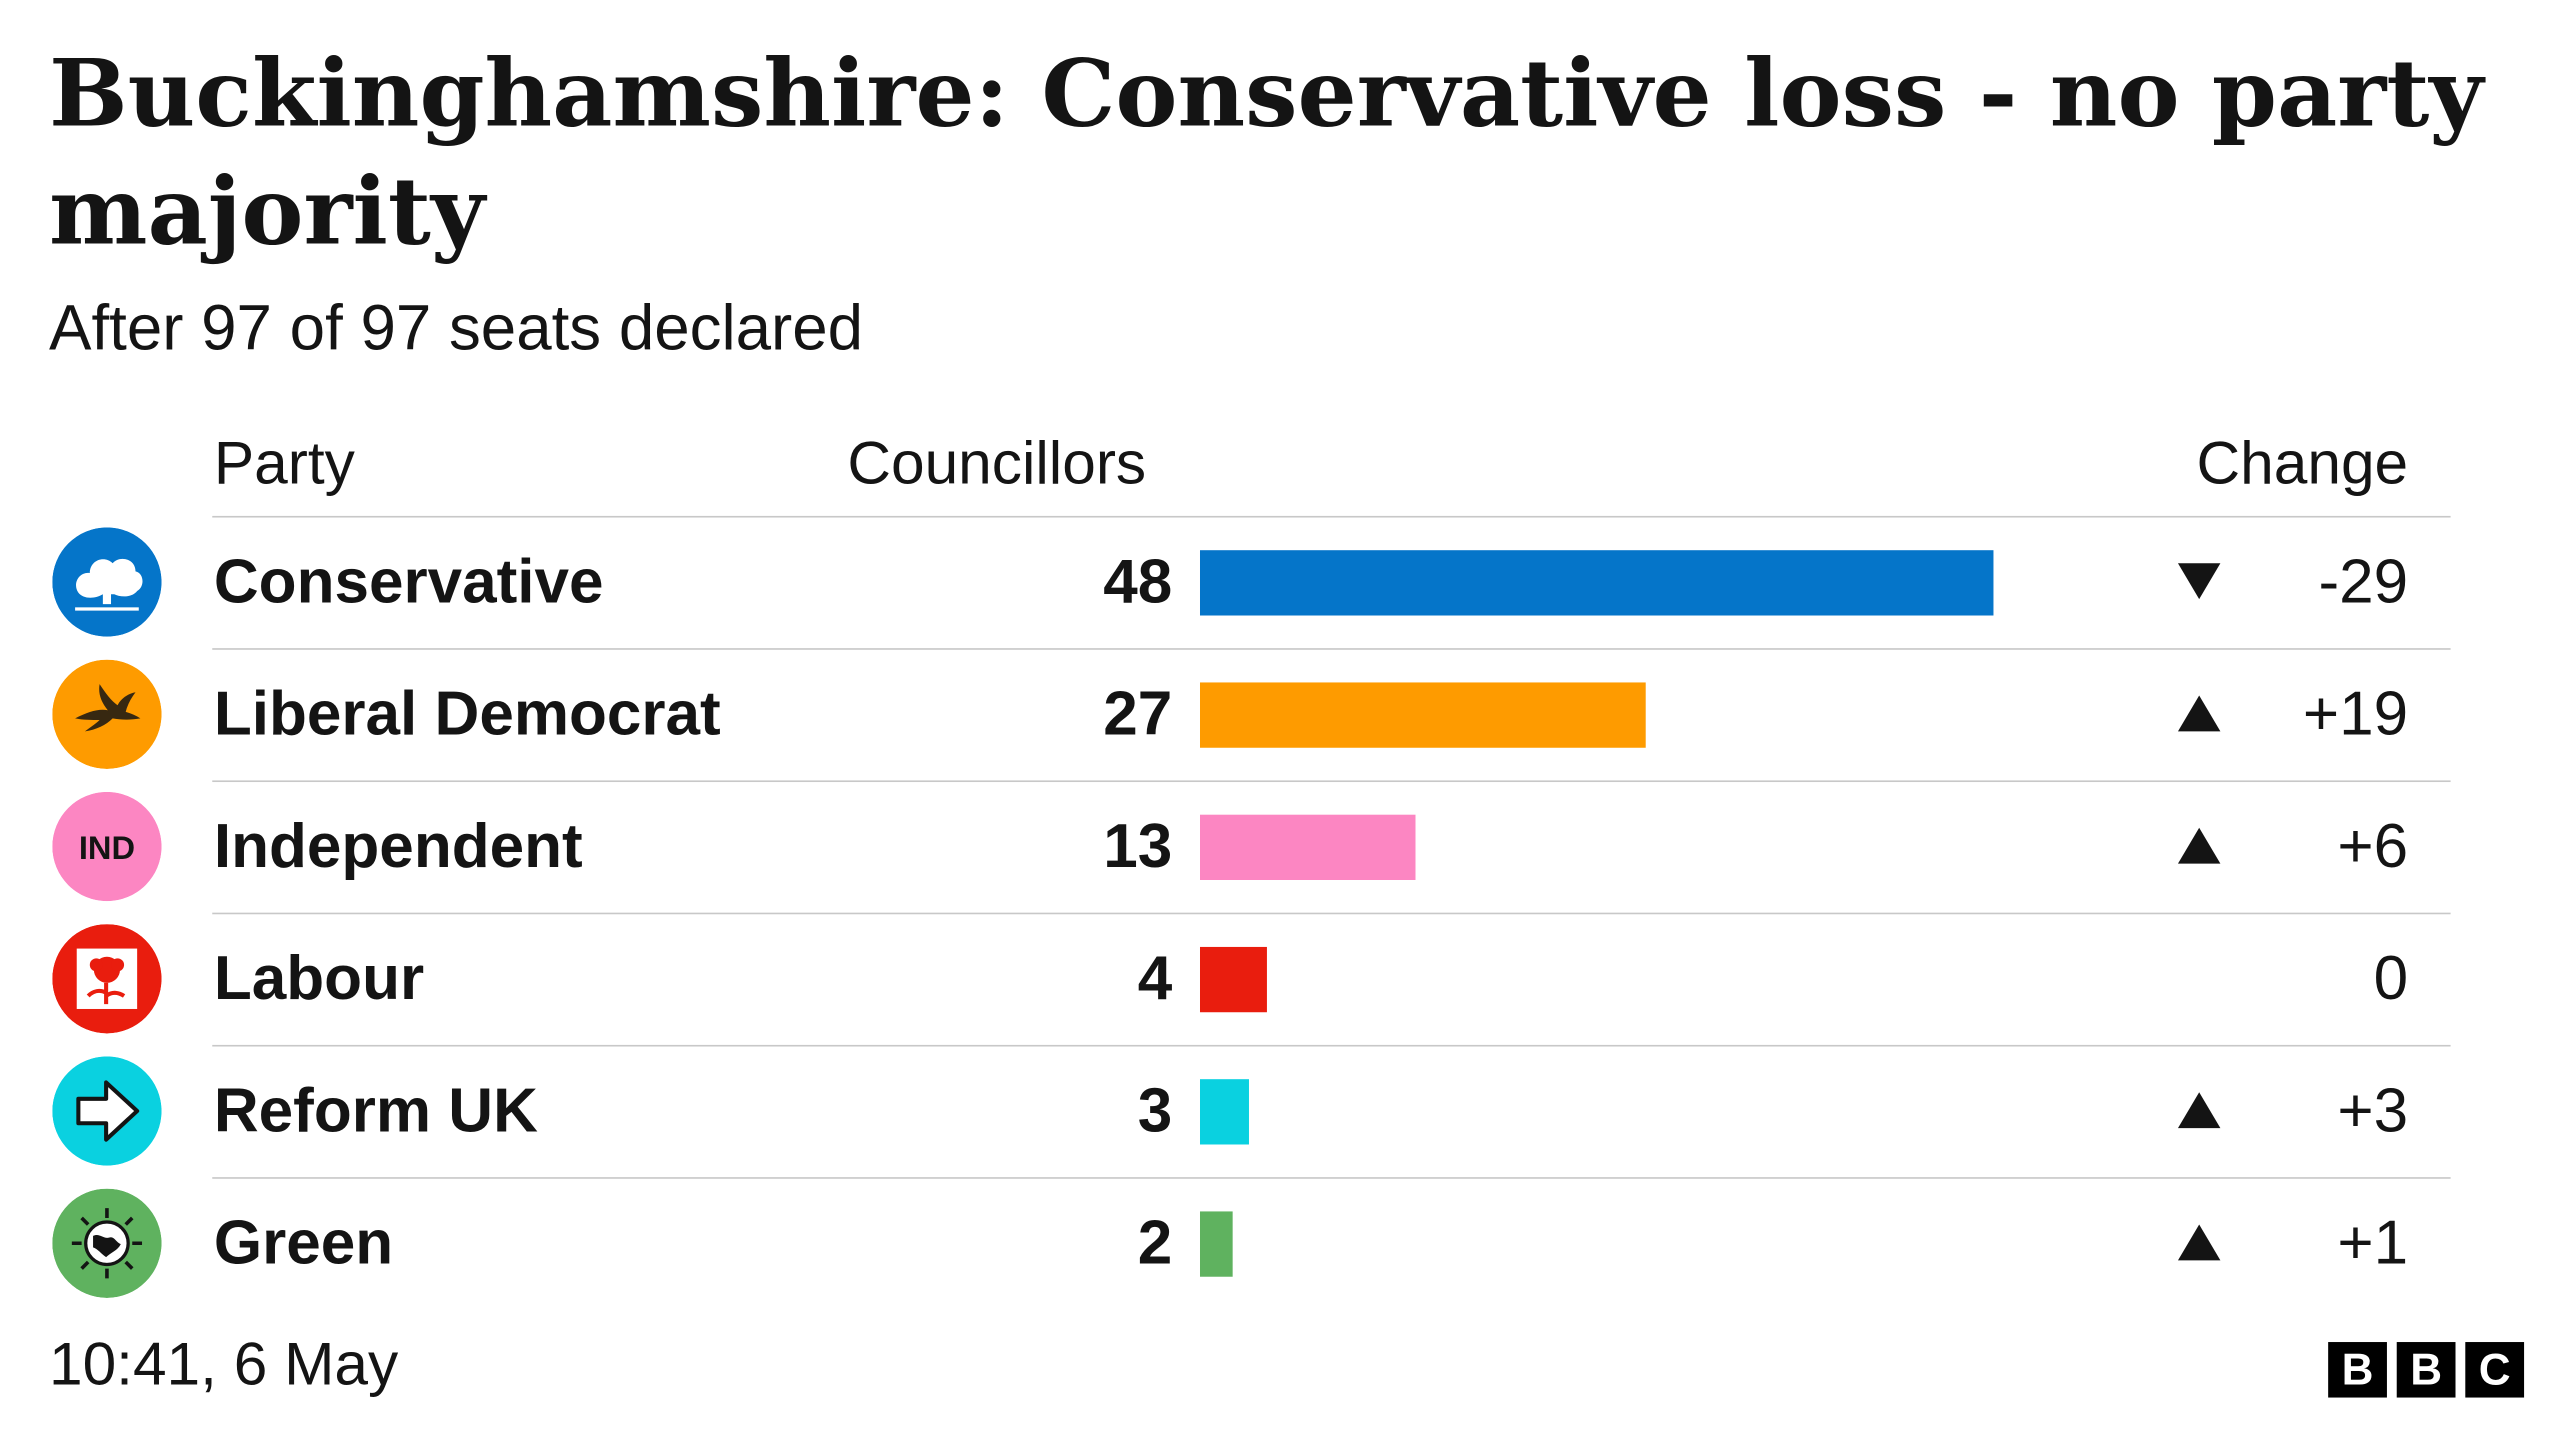  What do you see at coordinates (1138, 583) in the screenshot?
I see `seats-label: 48` at bounding box center [1138, 583].